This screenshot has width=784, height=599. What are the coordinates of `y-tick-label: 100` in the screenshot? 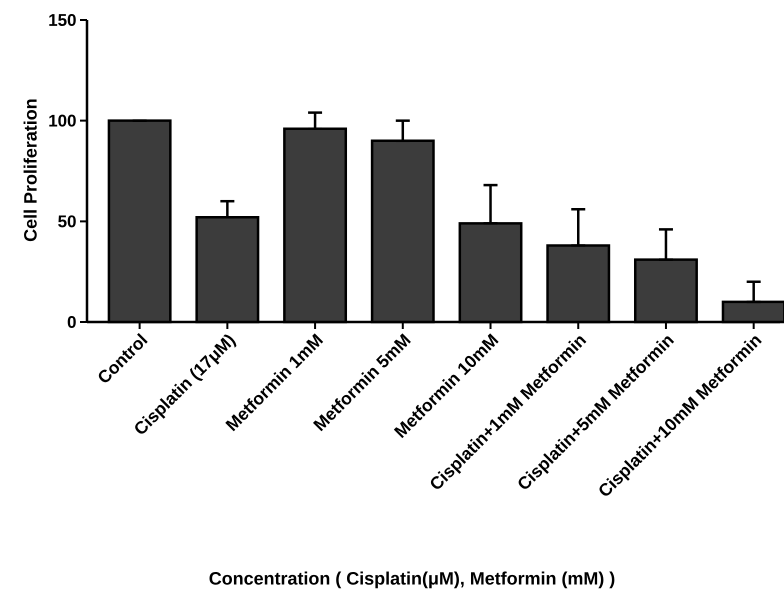 It's located at (62, 120).